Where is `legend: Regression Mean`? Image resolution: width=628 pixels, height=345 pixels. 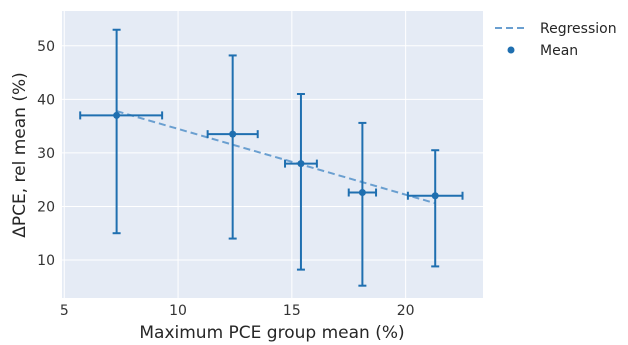
legend: Regression Mean is located at coordinates (556, 40).